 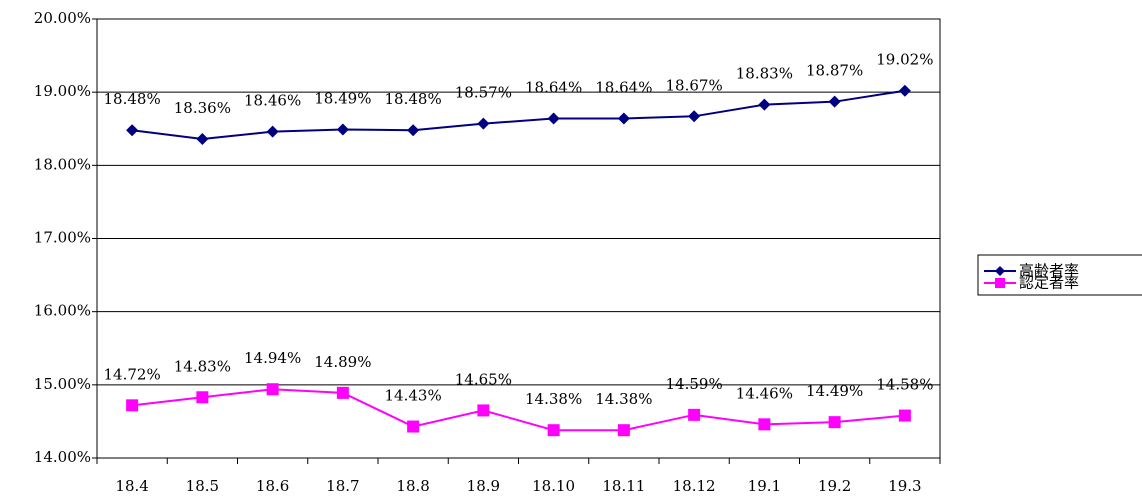 I want to click on y-tick-label: 18.00%, so click(x=62, y=164).